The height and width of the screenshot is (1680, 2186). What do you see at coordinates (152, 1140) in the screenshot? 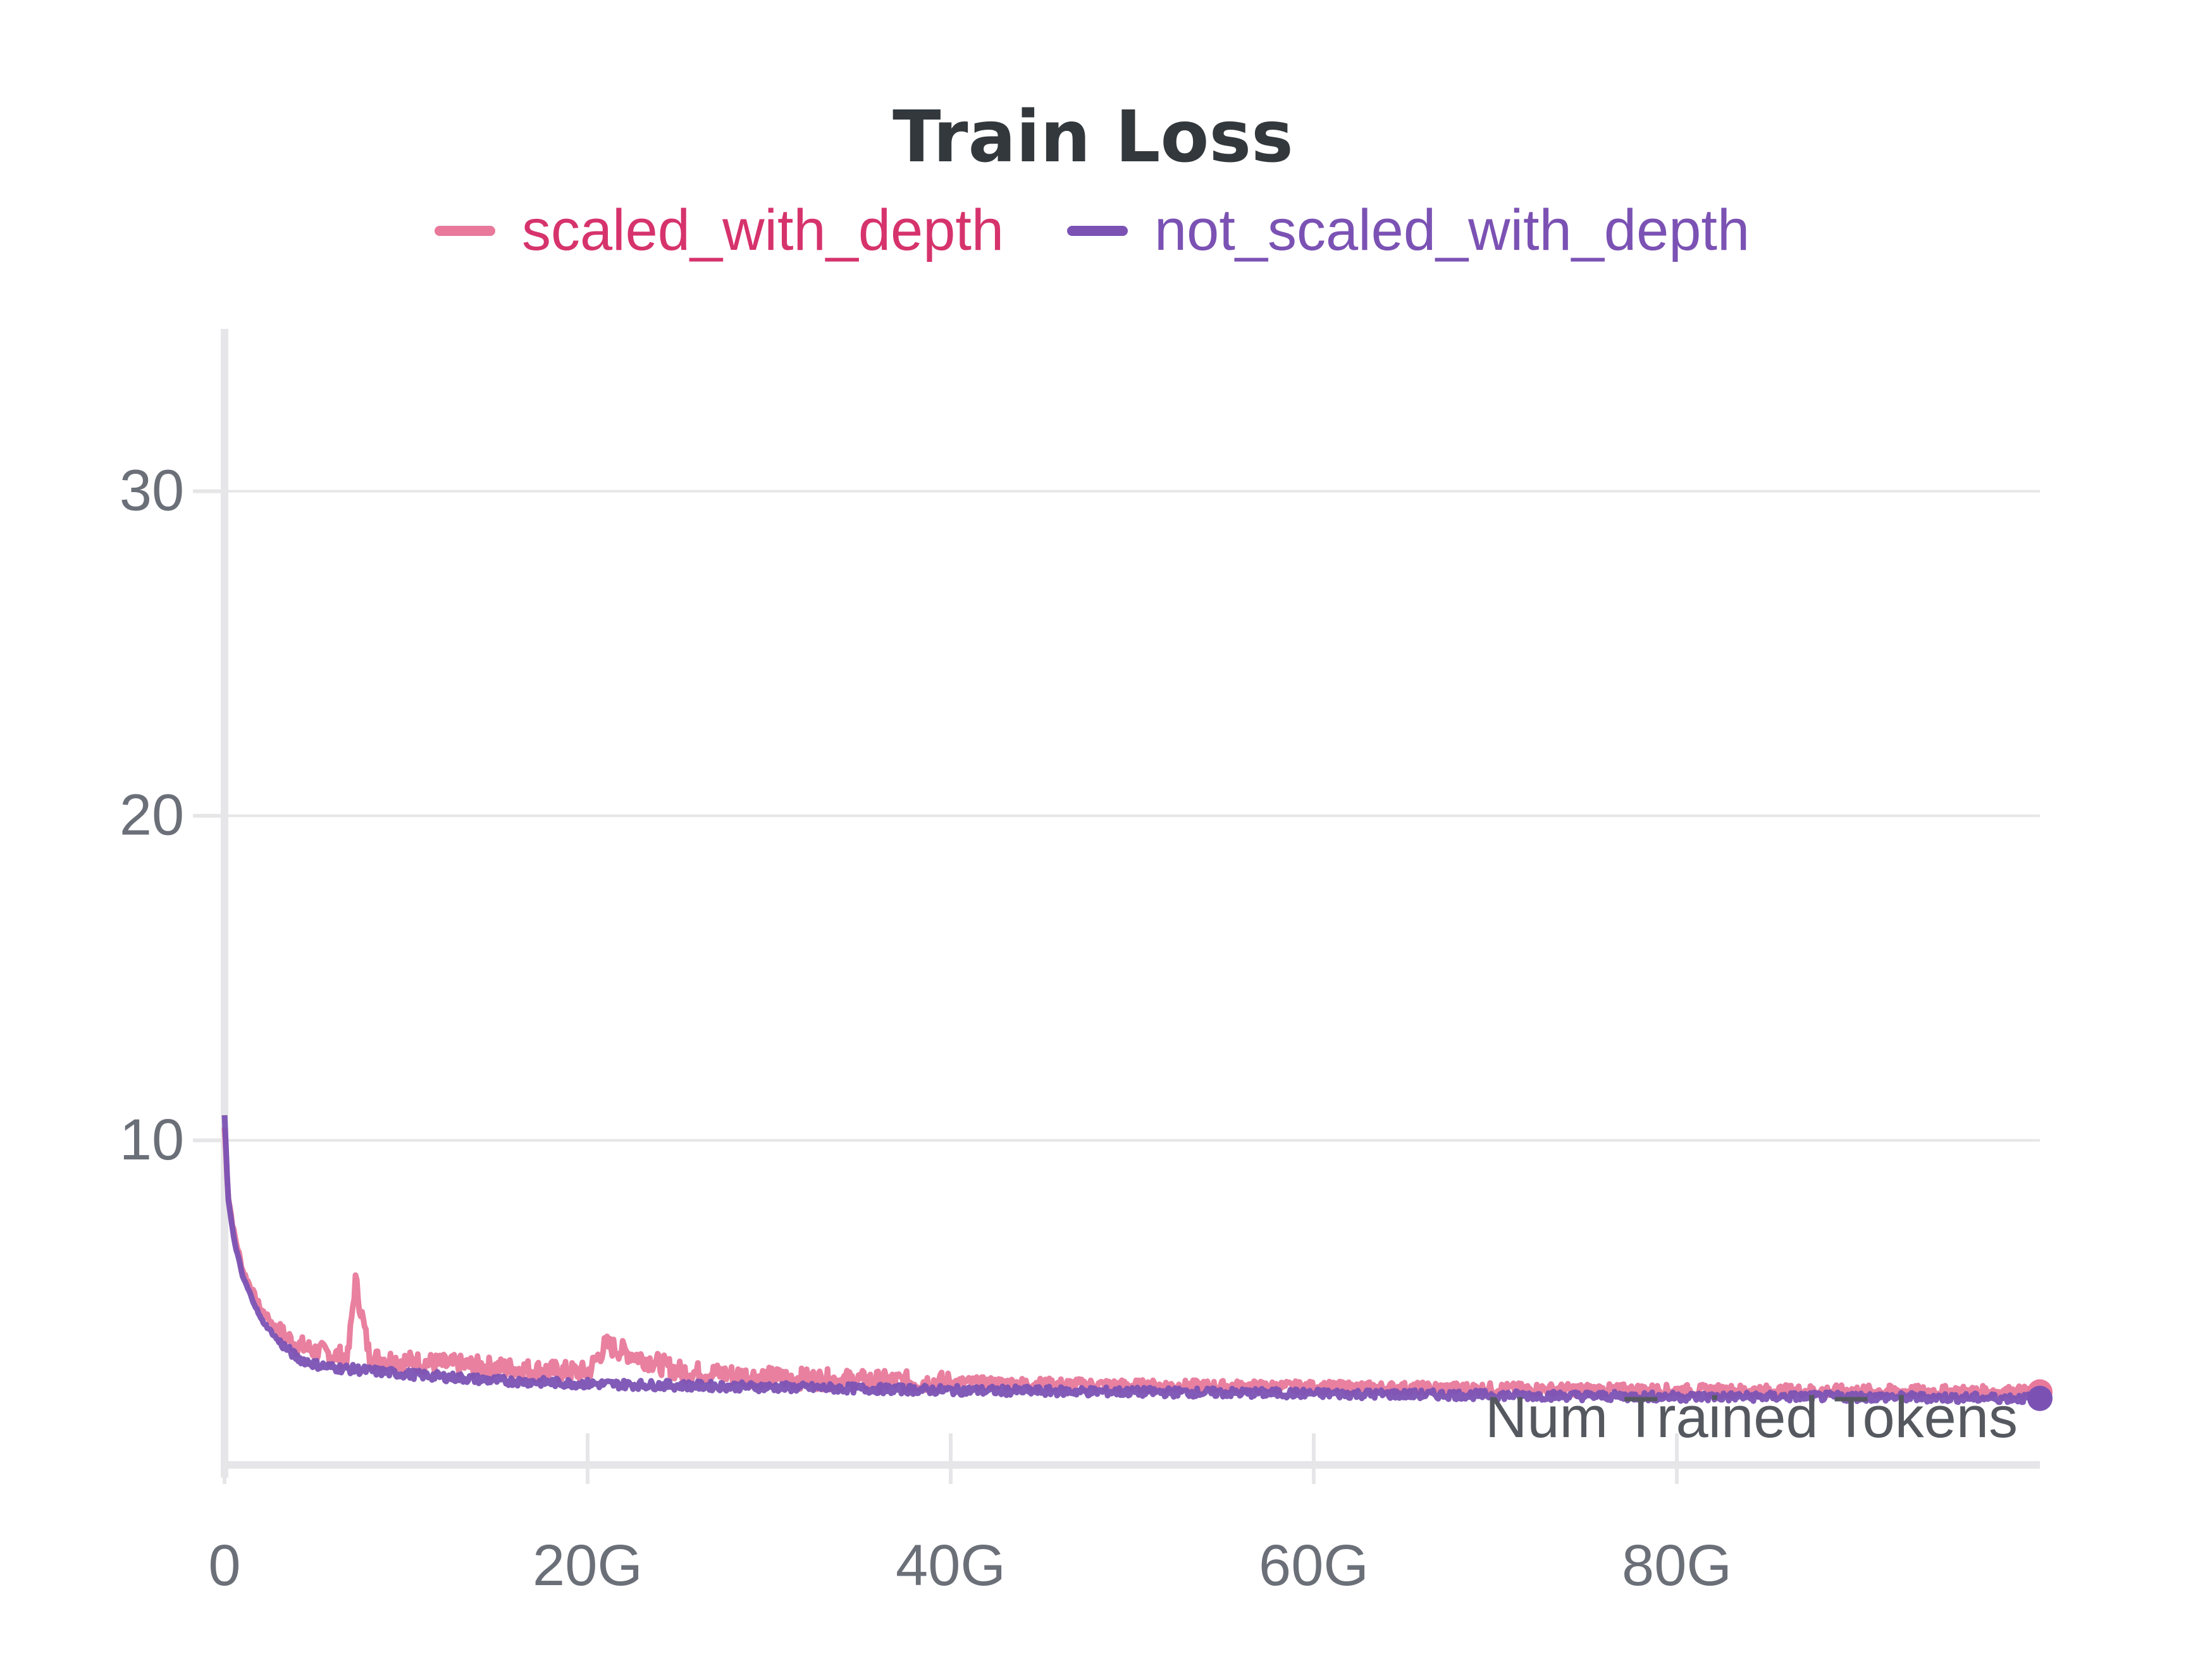
I see `y-tick-label: 10` at bounding box center [152, 1140].